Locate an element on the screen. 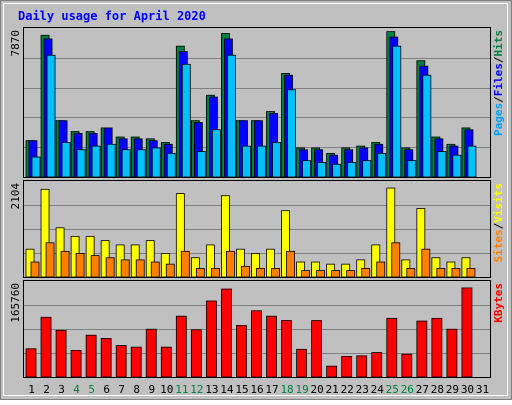 Image resolution: width=512 pixels, height=405 pixels. day-label-18: 18 is located at coordinates (286, 389).